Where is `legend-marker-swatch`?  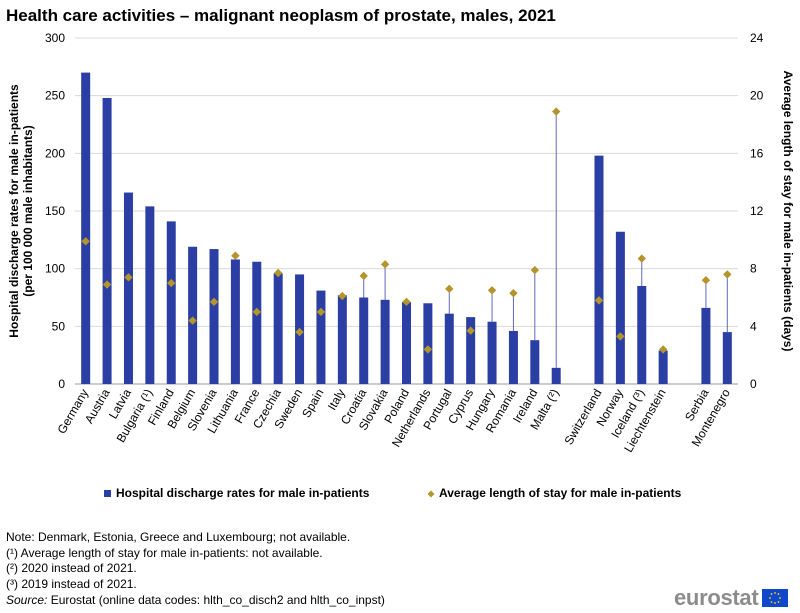
legend-marker-swatch is located at coordinates (431, 494).